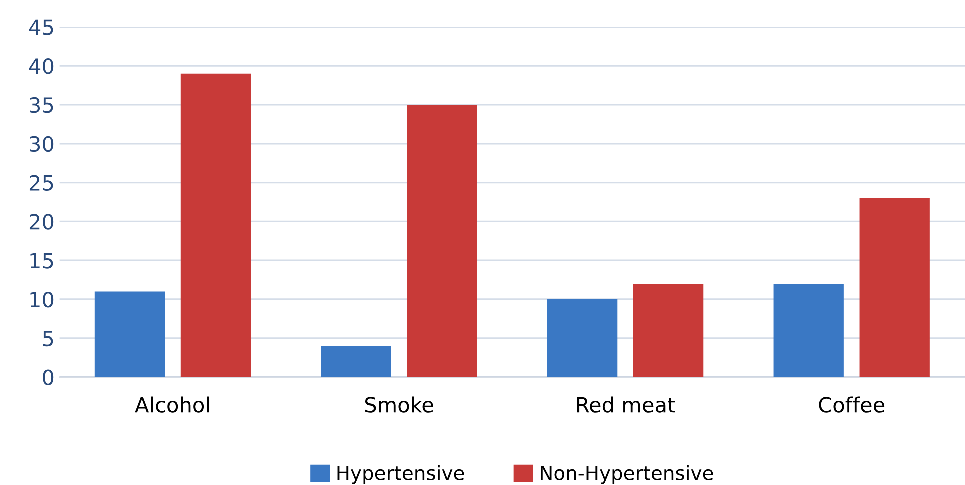 The width and height of the screenshot is (965, 485). I want to click on x-tick-label: Smoke, so click(399, 404).